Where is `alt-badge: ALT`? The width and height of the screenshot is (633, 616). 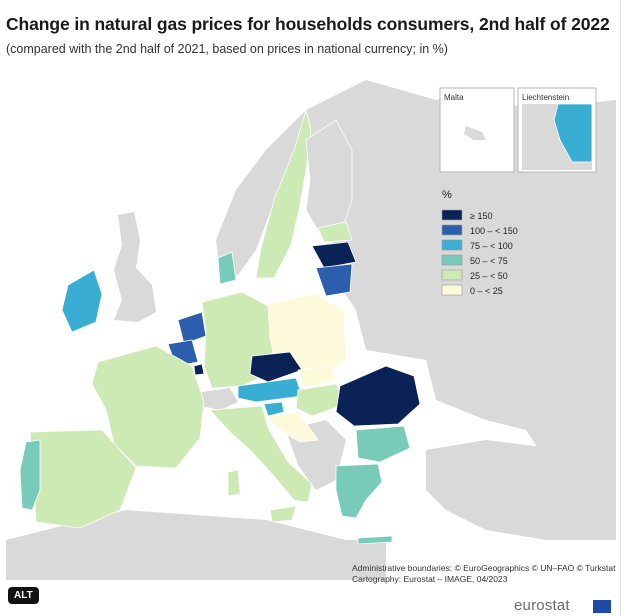 alt-badge: ALT is located at coordinates (23, 595).